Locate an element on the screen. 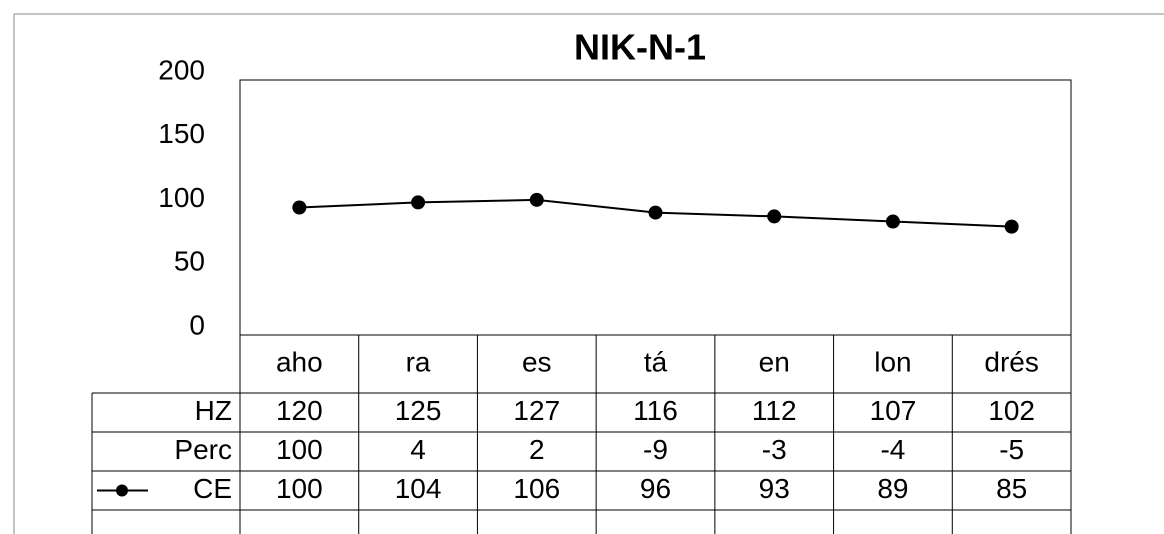 The width and height of the screenshot is (1164, 534). x-tick-label: aho is located at coordinates (299, 361).